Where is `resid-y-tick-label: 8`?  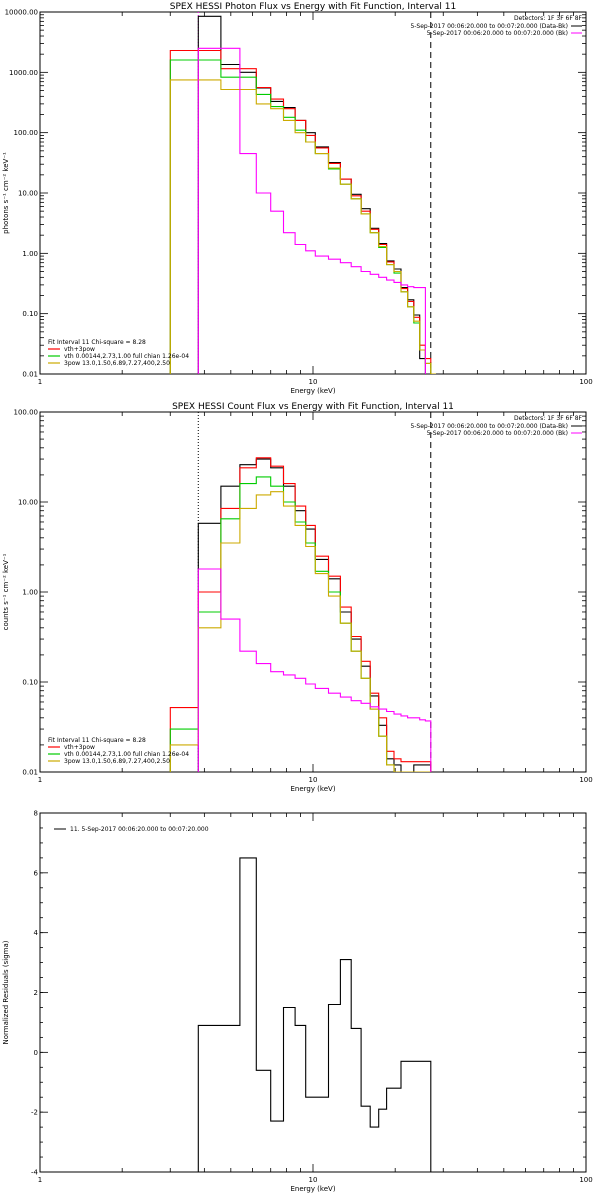
resid-y-tick-label: 8 is located at coordinates (36, 814).